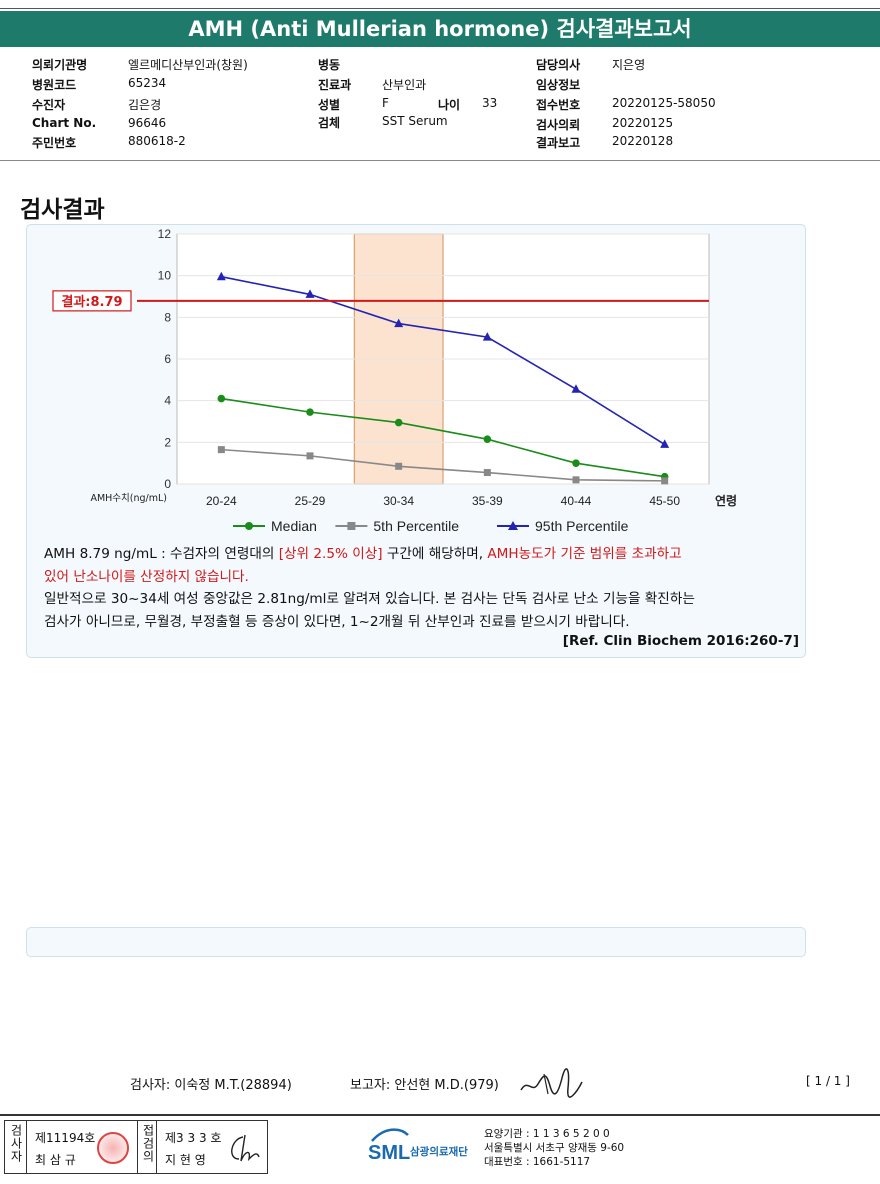  I want to click on sex-value: F, so click(385, 103).